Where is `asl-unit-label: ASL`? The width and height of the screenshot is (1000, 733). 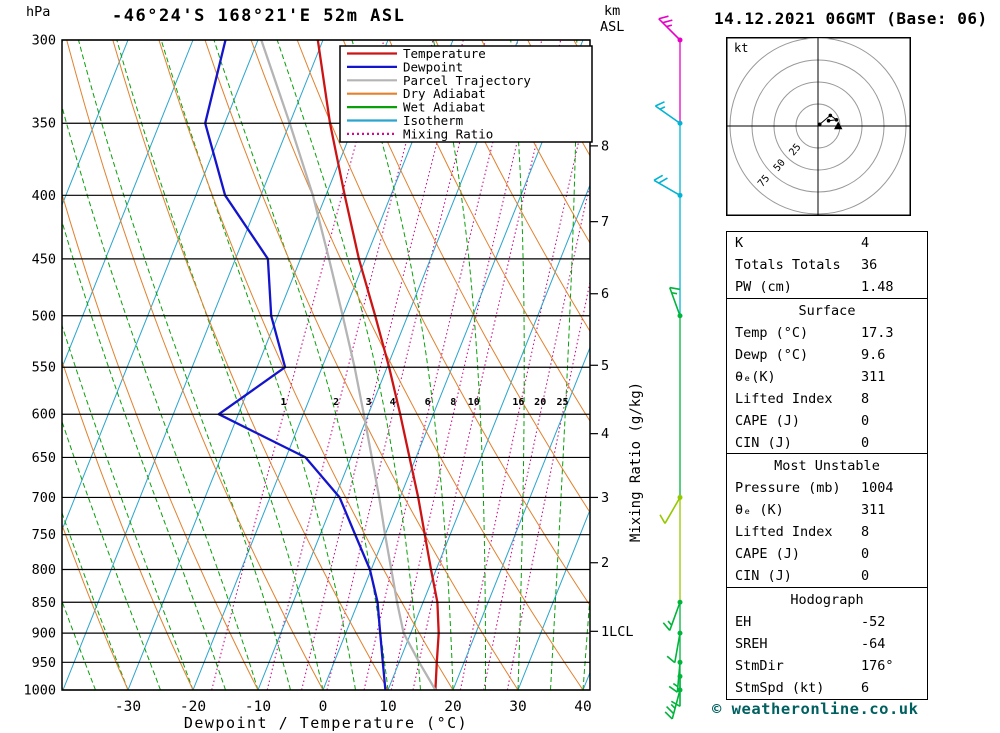 asl-unit-label: ASL is located at coordinates (612, 27).